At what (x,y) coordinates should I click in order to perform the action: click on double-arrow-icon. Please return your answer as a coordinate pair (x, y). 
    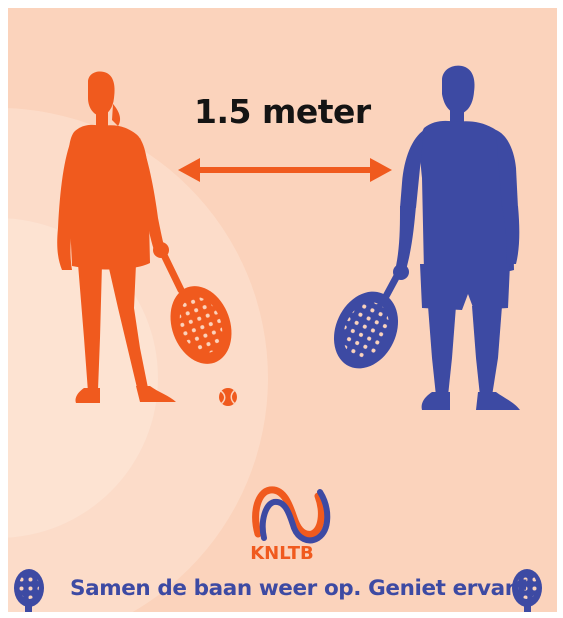
    Looking at the image, I should click on (285, 170).